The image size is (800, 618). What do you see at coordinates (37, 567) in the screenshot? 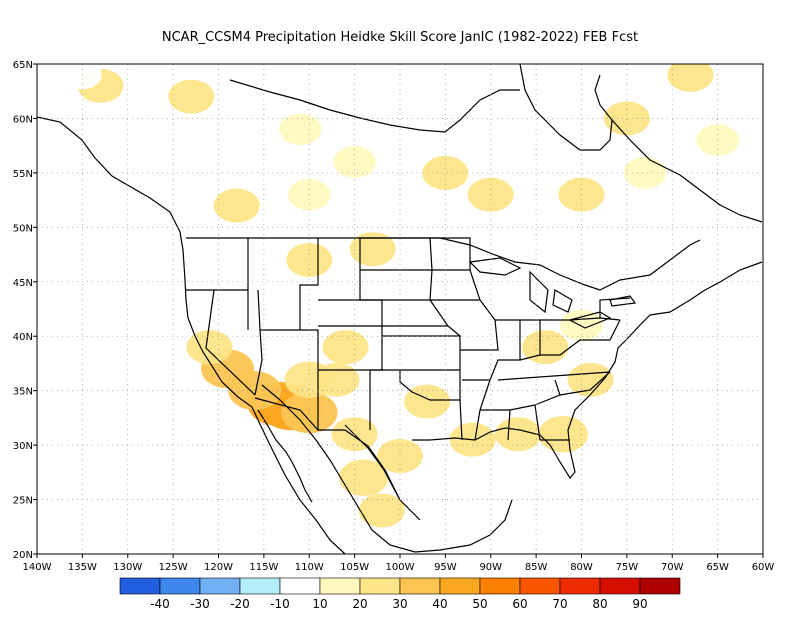
I see `x-tick-label: 140W` at bounding box center [37, 567].